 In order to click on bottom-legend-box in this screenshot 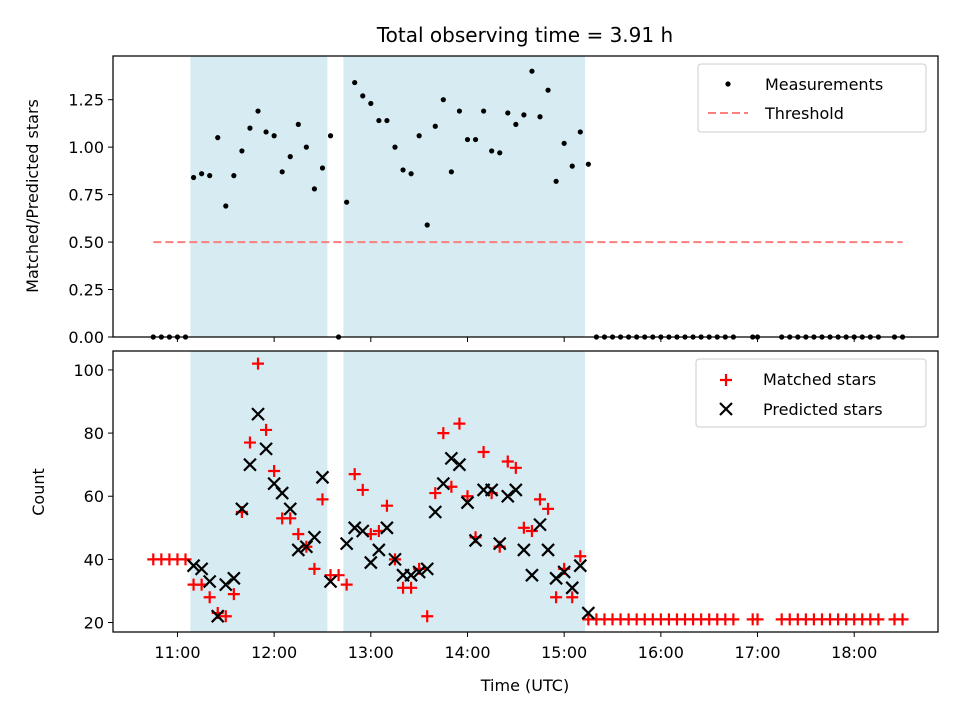, I will do `click(811, 393)`.